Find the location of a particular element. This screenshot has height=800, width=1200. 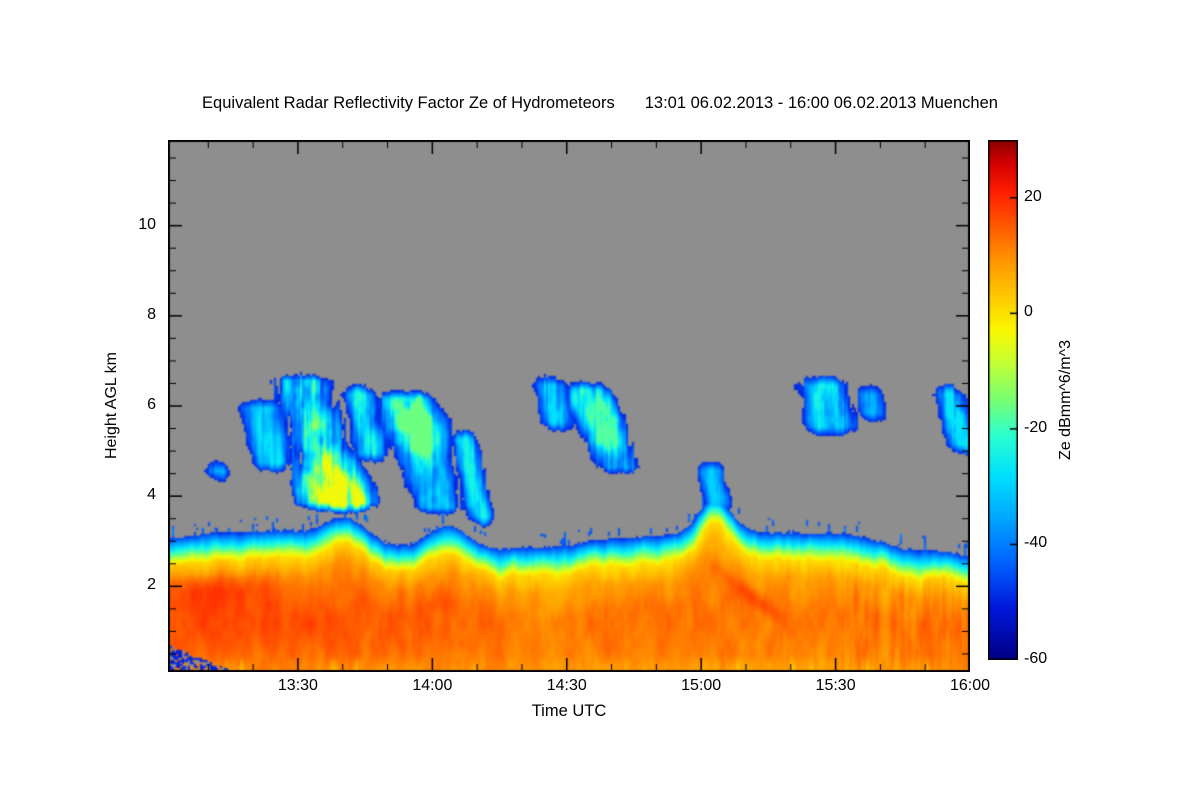

x-tick-label: 15:00 is located at coordinates (701, 685).